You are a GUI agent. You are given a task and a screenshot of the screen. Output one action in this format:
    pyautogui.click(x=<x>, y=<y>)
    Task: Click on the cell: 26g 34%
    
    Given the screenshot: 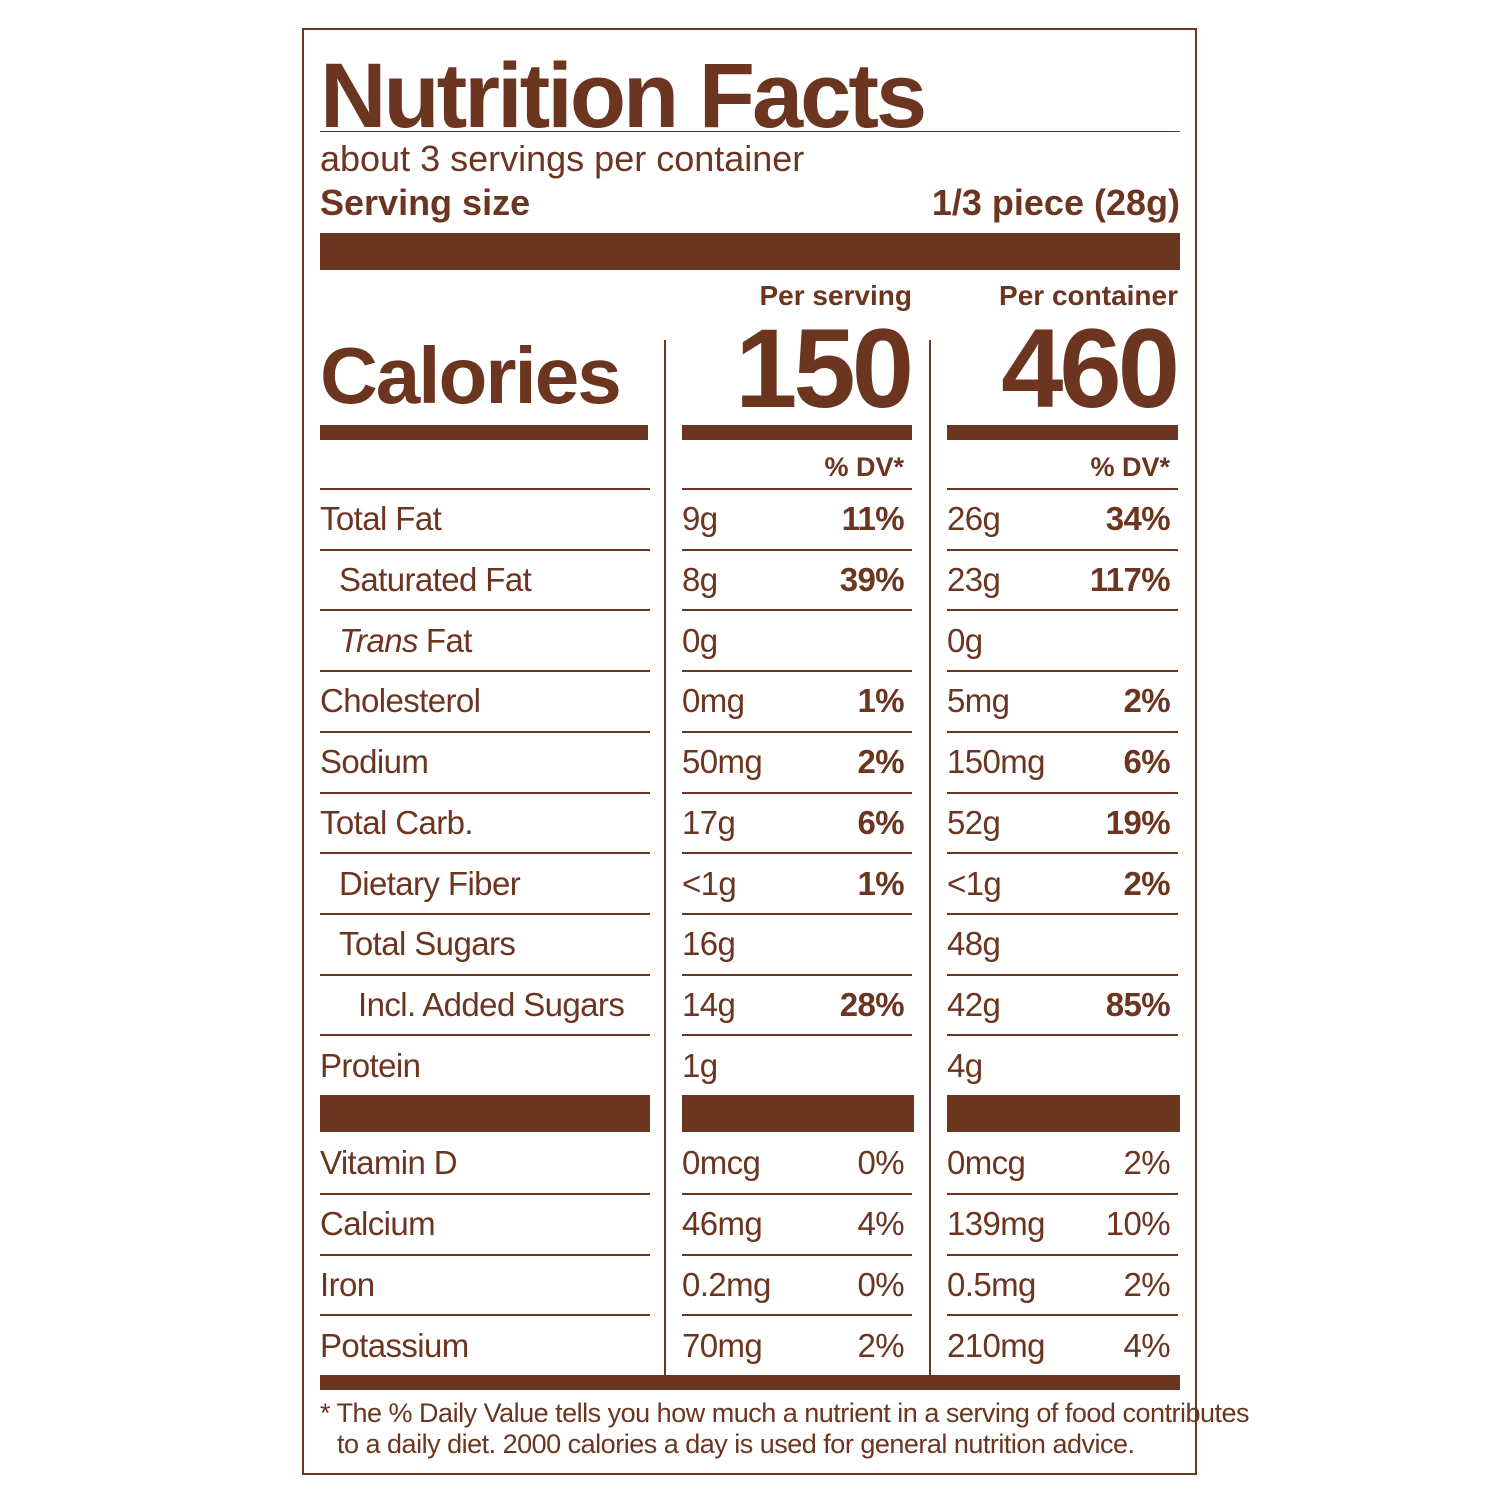 What is the action you would take?
    pyautogui.click(x=1062, y=518)
    